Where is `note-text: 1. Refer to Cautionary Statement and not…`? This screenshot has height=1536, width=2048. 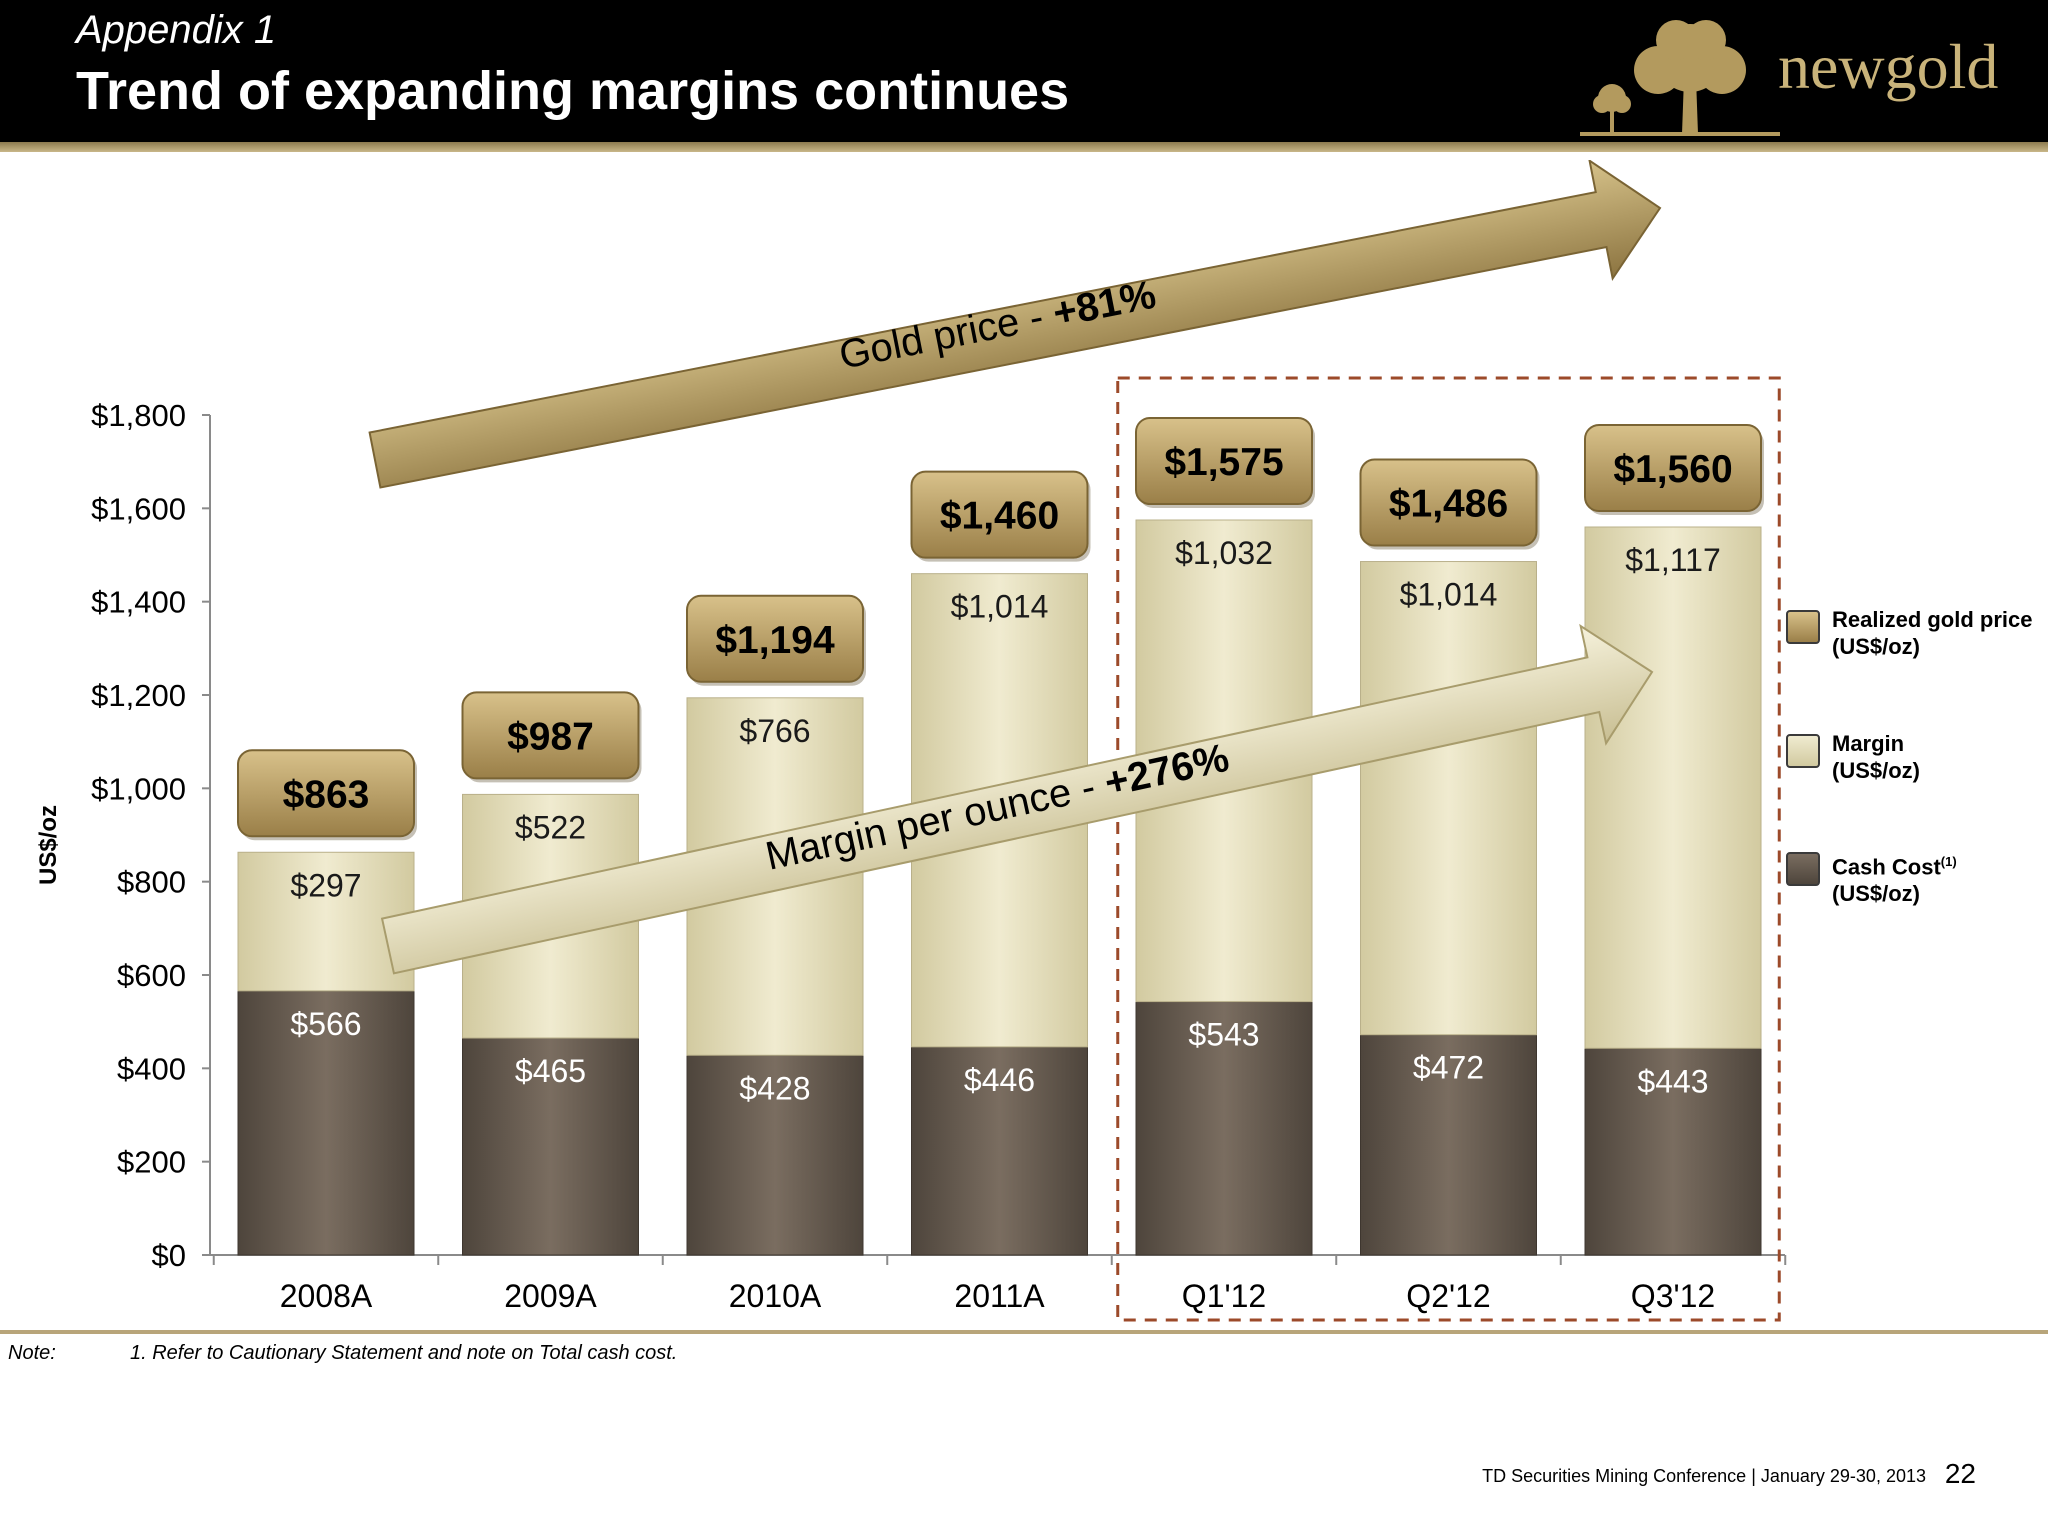
note-text: 1. Refer to Cautionary Statement and not… is located at coordinates (404, 1353).